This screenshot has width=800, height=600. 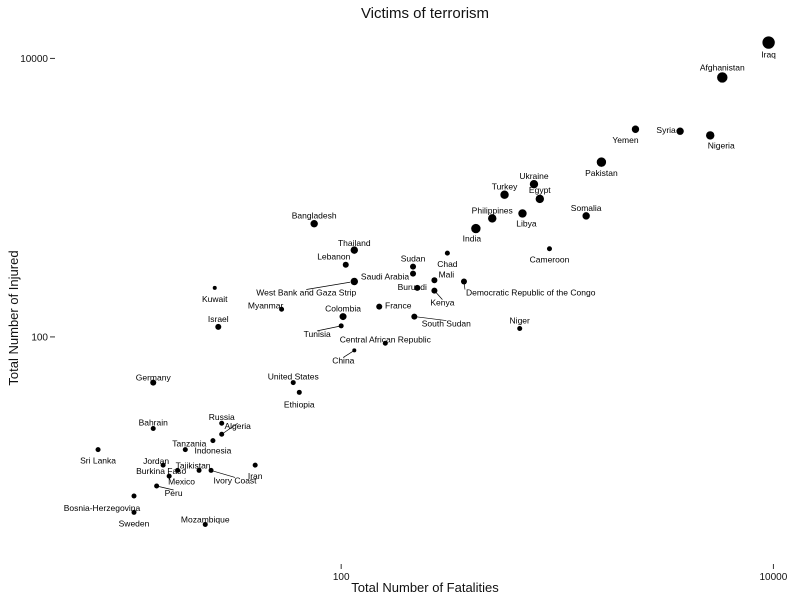 What do you see at coordinates (311, 386) in the screenshot?
I see `label-leader-lines` at bounding box center [311, 386].